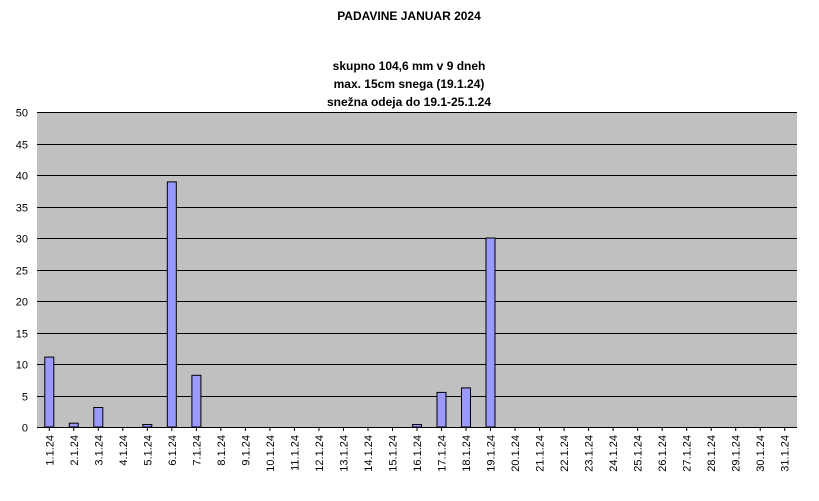 The image size is (819, 501). What do you see at coordinates (320, 453) in the screenshot?
I see `x-tick-label: 12.1.24` at bounding box center [320, 453].